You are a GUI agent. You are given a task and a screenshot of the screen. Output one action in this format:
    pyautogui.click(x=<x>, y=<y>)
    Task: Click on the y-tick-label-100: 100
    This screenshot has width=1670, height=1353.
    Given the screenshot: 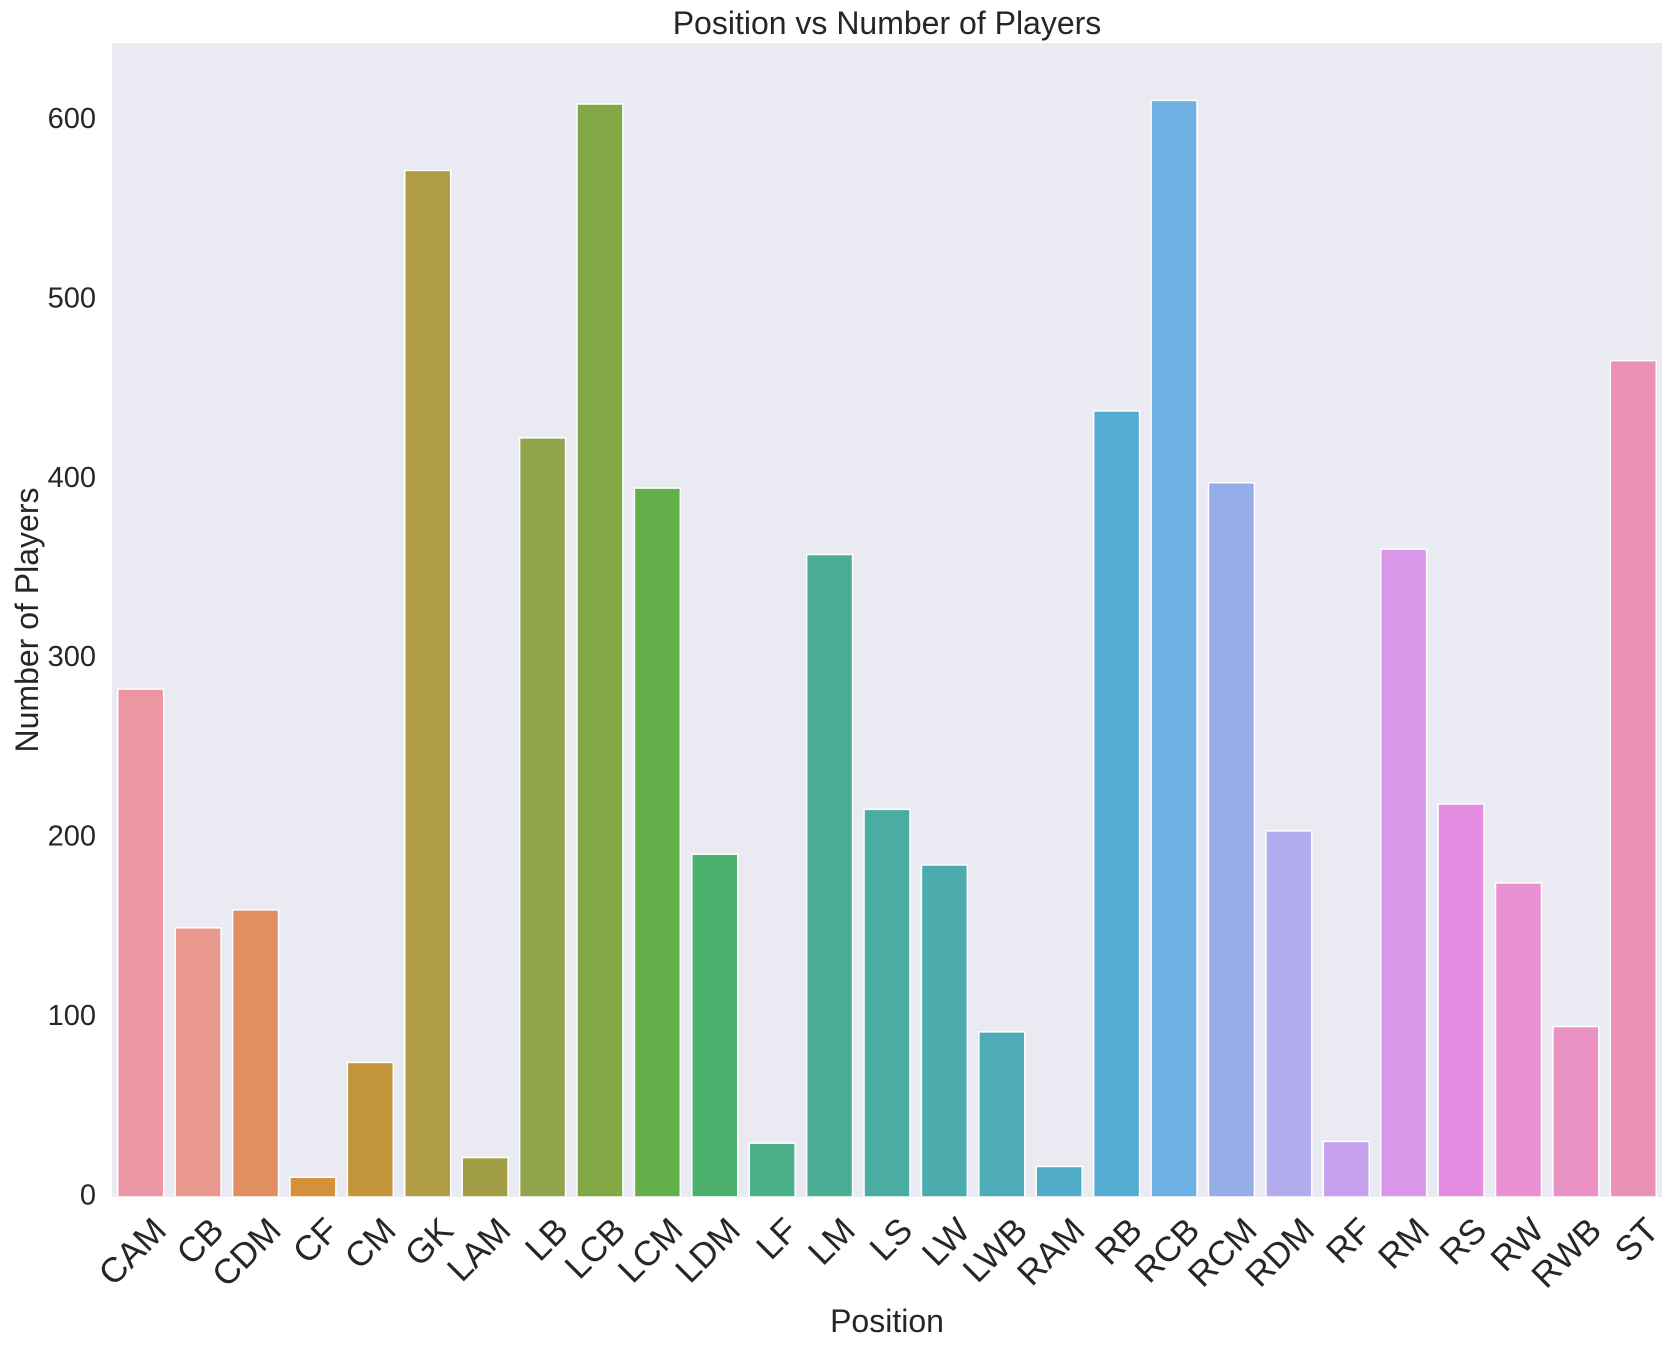 What is the action you would take?
    pyautogui.click(x=72, y=1016)
    